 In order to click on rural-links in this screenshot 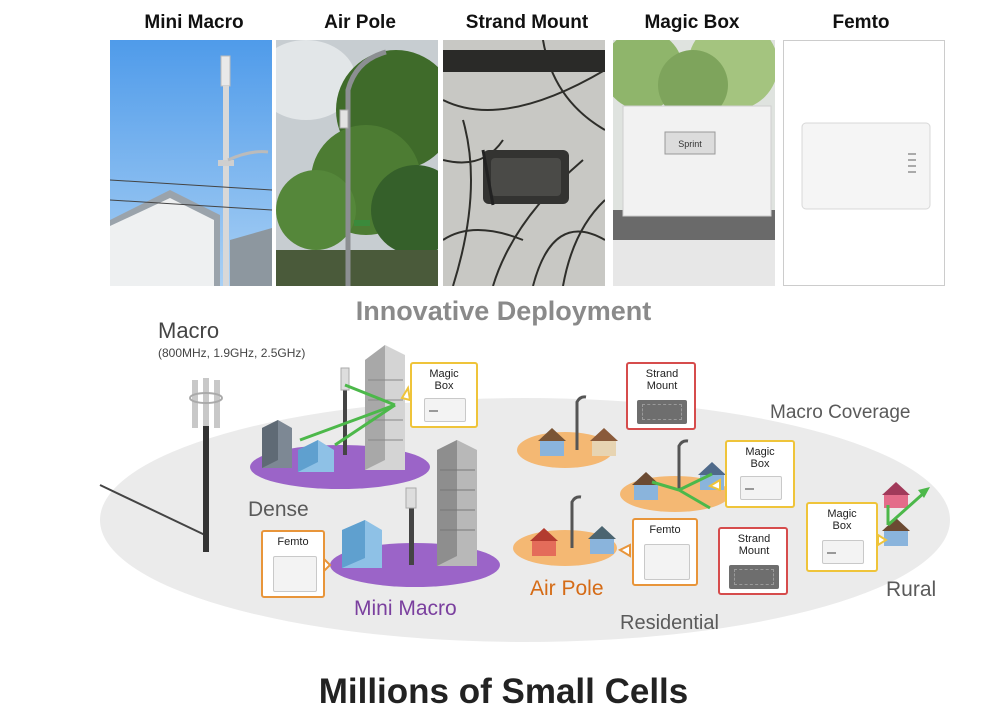, I will do `click(906, 508)`.